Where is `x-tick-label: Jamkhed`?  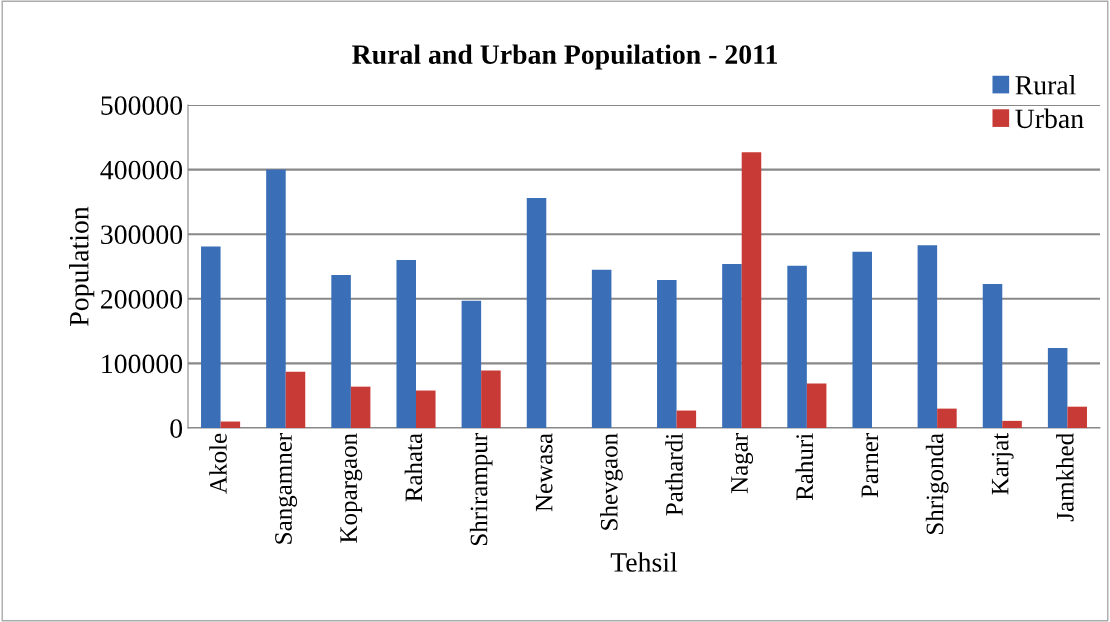 x-tick-label: Jamkhed is located at coordinates (1065, 477).